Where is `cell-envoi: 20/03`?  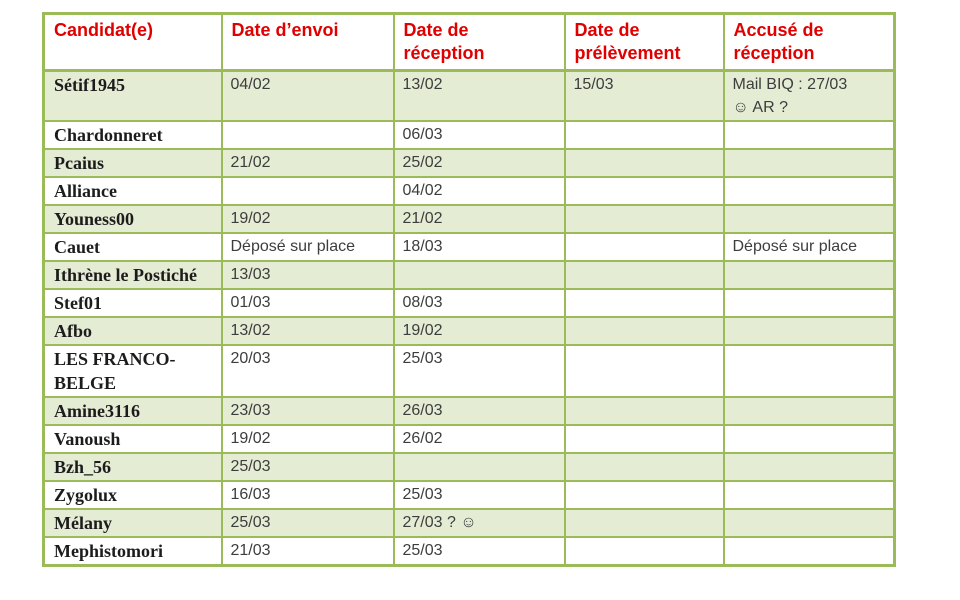
cell-envoi: 20/03 is located at coordinates (307, 371).